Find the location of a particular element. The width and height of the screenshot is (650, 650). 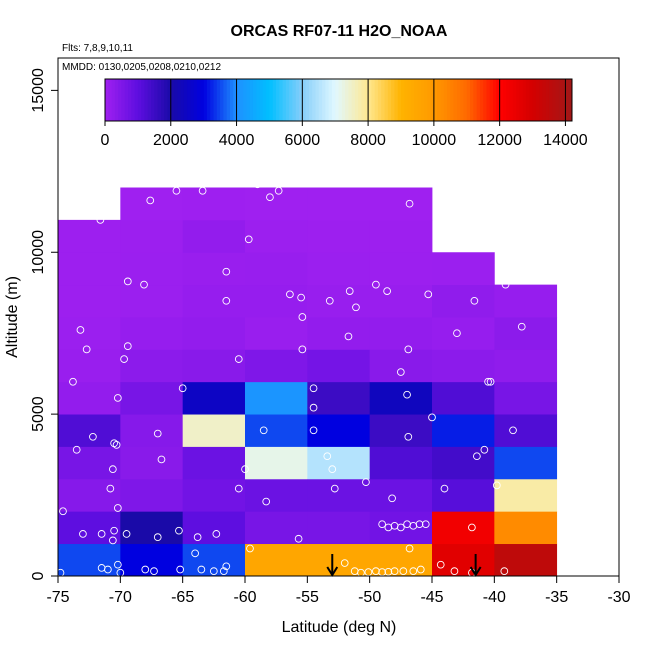

y-tick-label: 0 is located at coordinates (38, 575).